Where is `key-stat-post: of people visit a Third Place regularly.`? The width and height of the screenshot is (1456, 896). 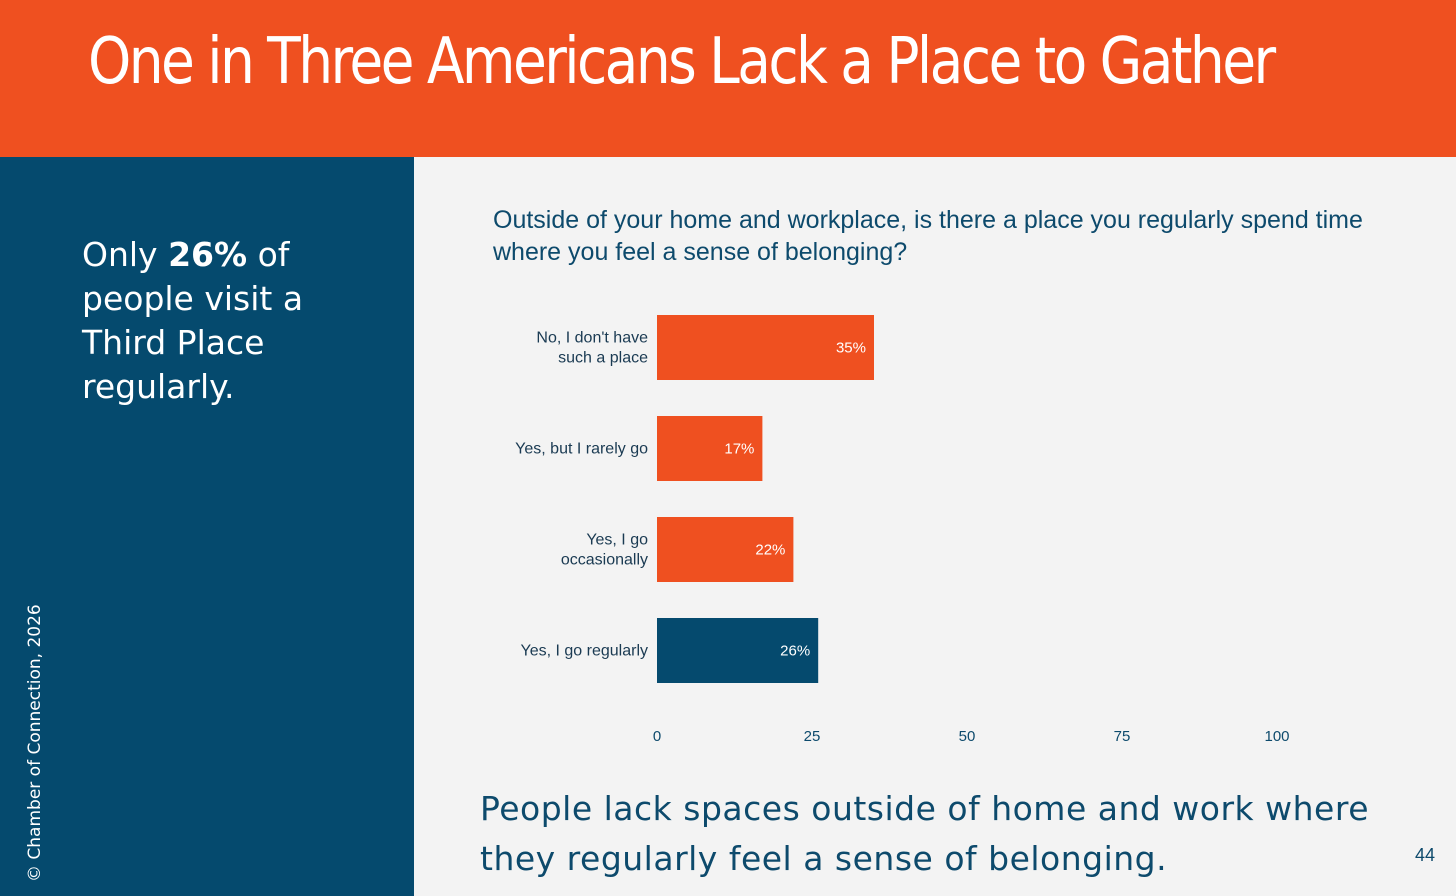
key-stat-post: of people visit a Third Place regularly. is located at coordinates (193, 320).